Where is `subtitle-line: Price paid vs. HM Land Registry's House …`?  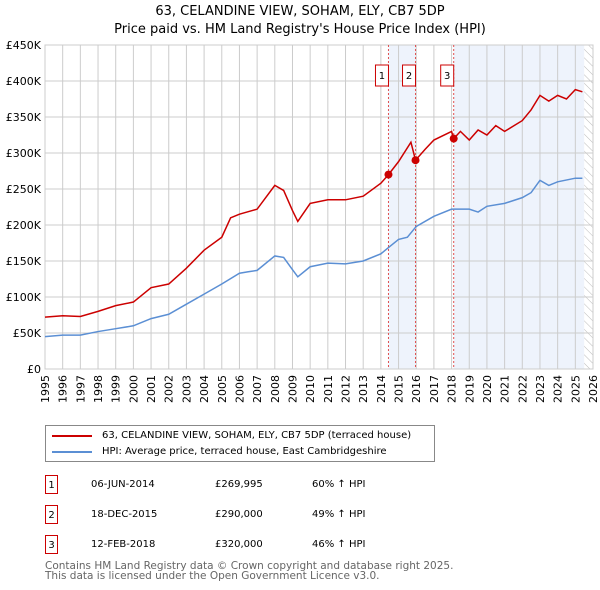
subtitle-line: Price paid vs. HM Land Registry's House … is located at coordinates (300, 29).